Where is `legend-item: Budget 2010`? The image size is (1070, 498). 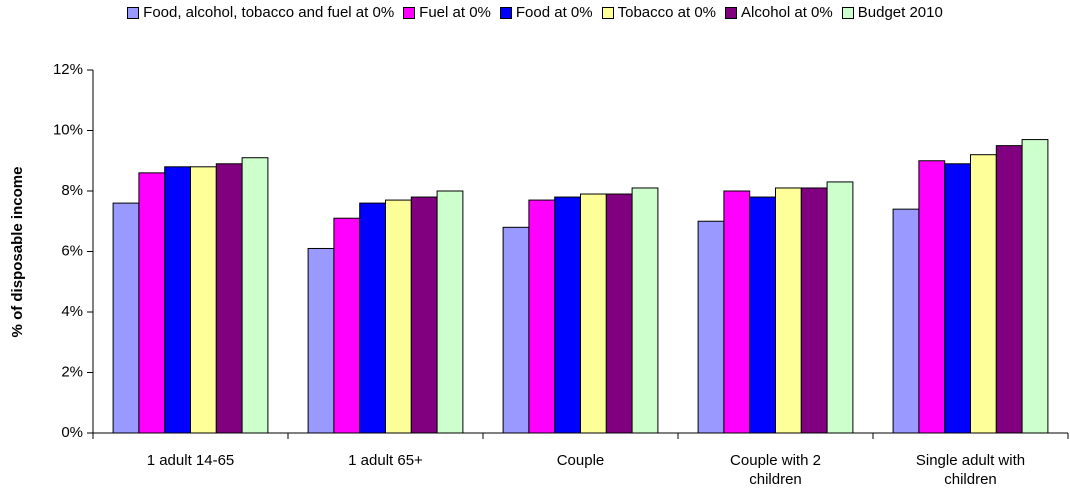 legend-item: Budget 2010 is located at coordinates (892, 12).